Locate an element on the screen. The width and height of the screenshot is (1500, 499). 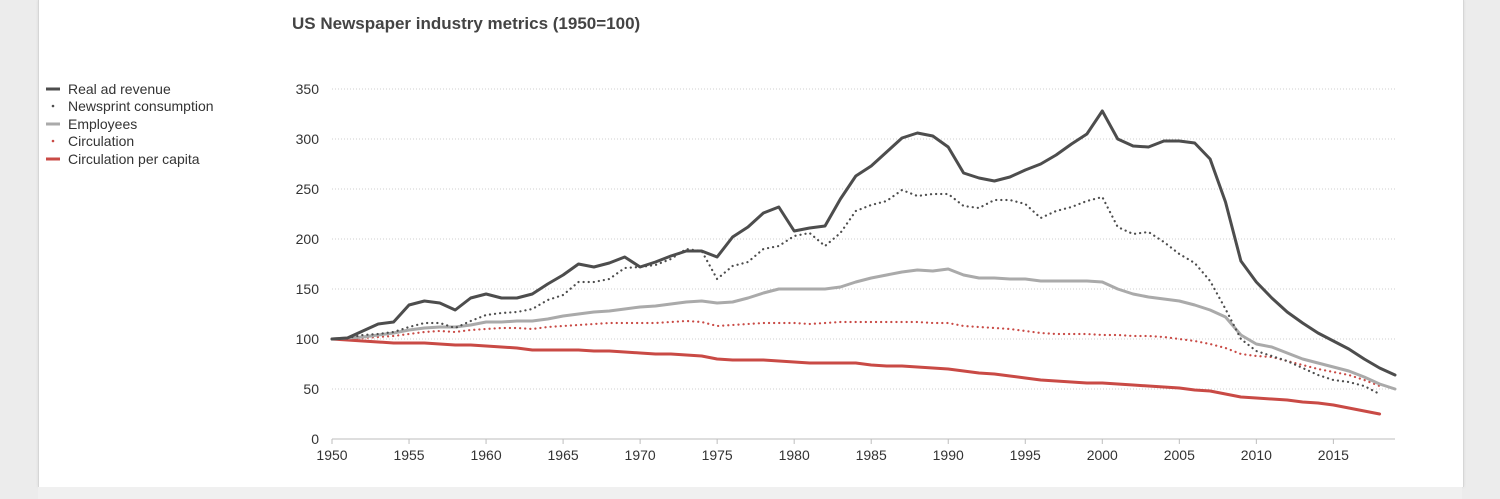
series-line-circulation-per-capita is located at coordinates (856, 376).